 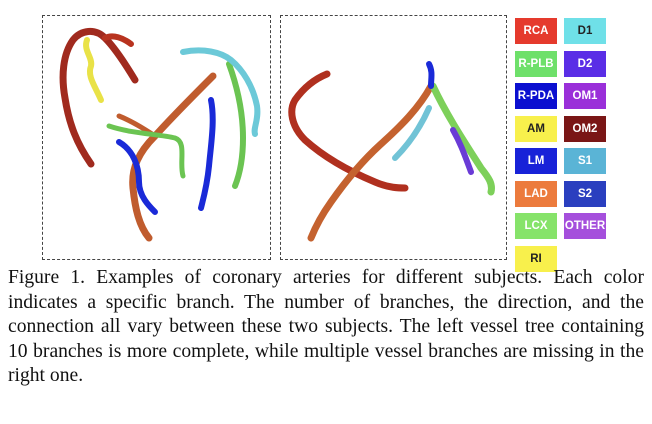 I want to click on legend-item-d1: D1, so click(x=585, y=31).